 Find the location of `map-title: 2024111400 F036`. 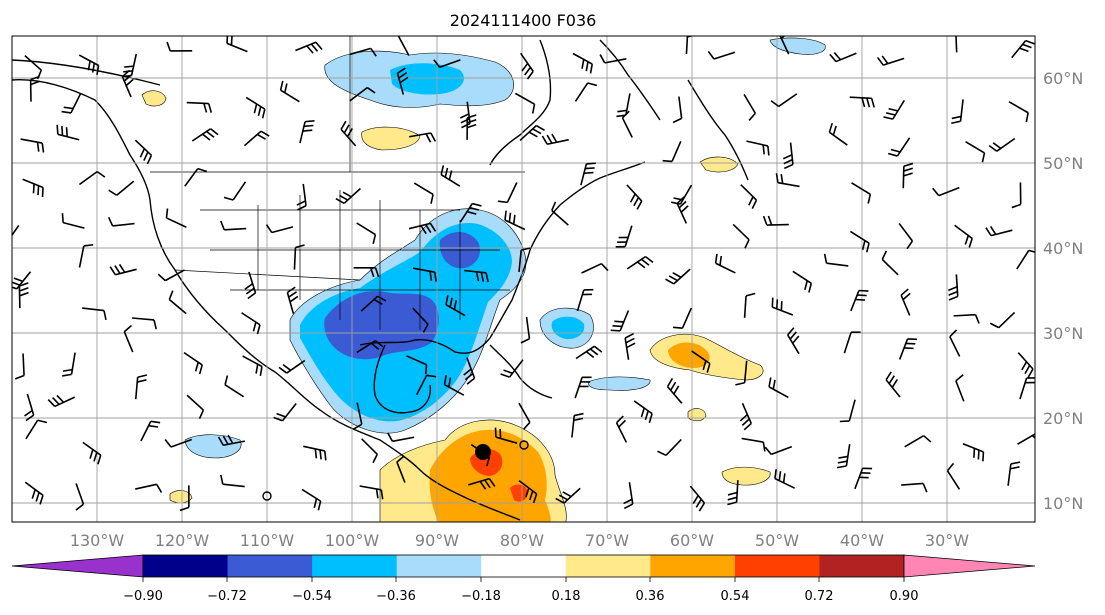

map-title: 2024111400 F036 is located at coordinates (523, 20).